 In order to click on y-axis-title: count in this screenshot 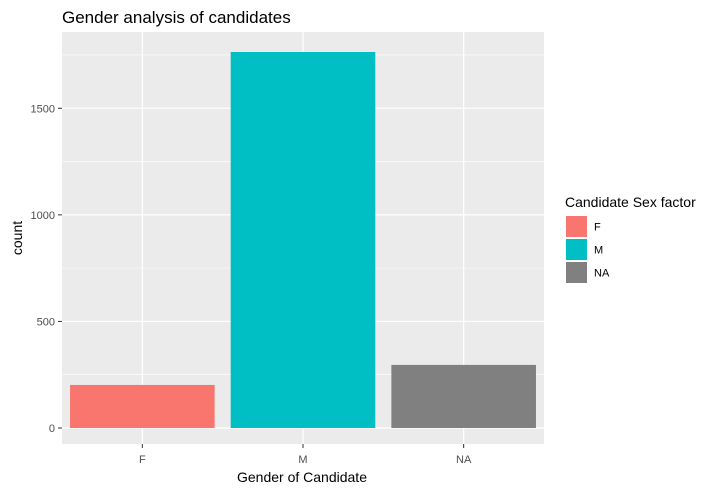, I will do `click(17, 238)`.